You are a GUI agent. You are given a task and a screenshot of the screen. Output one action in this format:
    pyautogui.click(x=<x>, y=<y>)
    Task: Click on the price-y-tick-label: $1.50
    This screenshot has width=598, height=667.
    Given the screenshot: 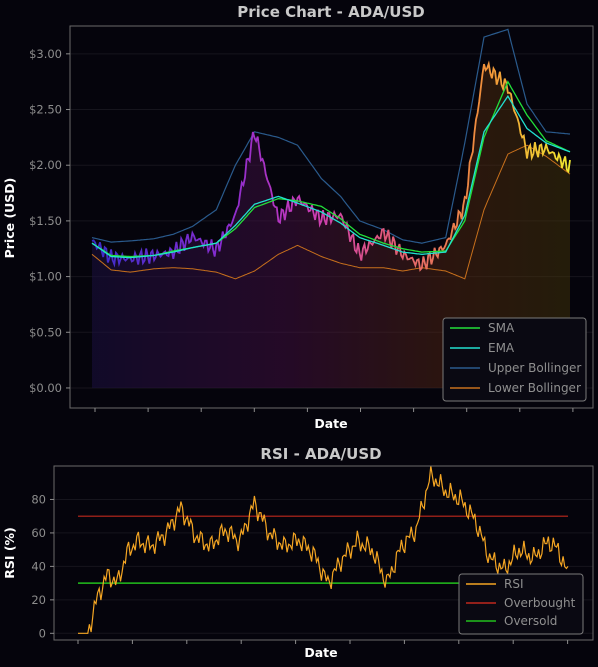 What is the action you would take?
    pyautogui.click(x=45, y=221)
    